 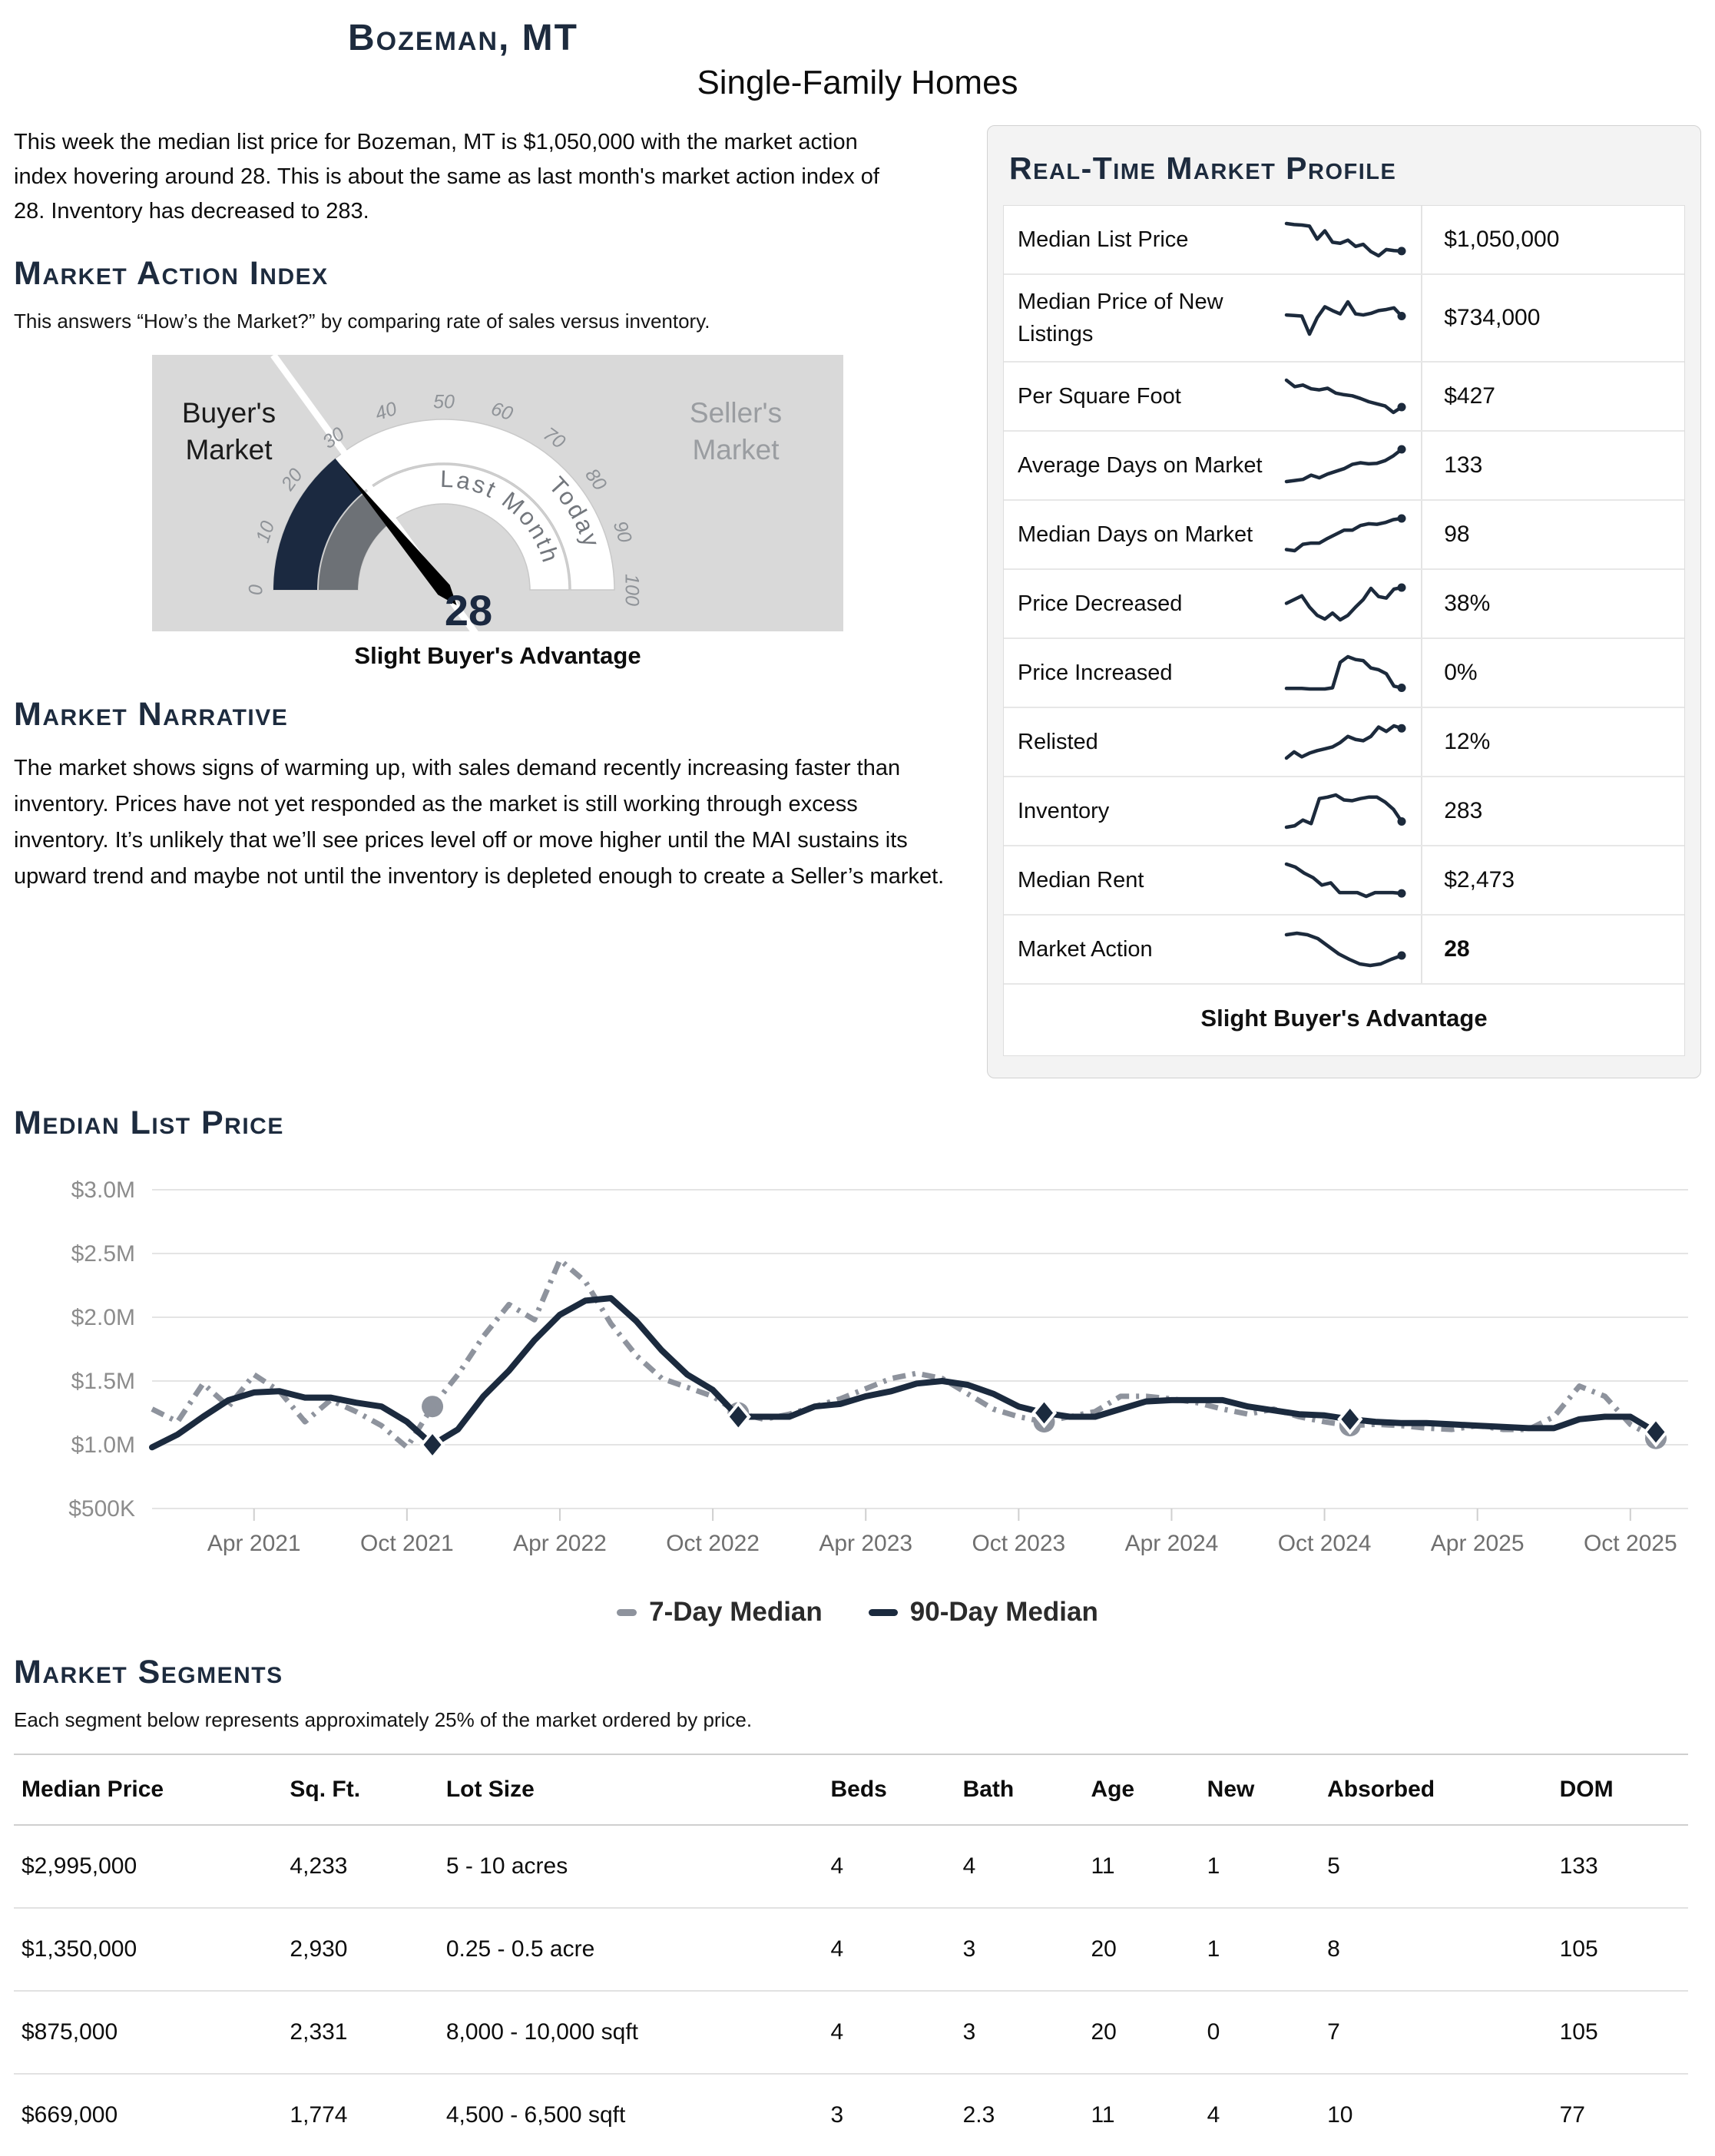 What do you see at coordinates (152, 714) in the screenshot?
I see `heading-market-narrative: Market Narrative` at bounding box center [152, 714].